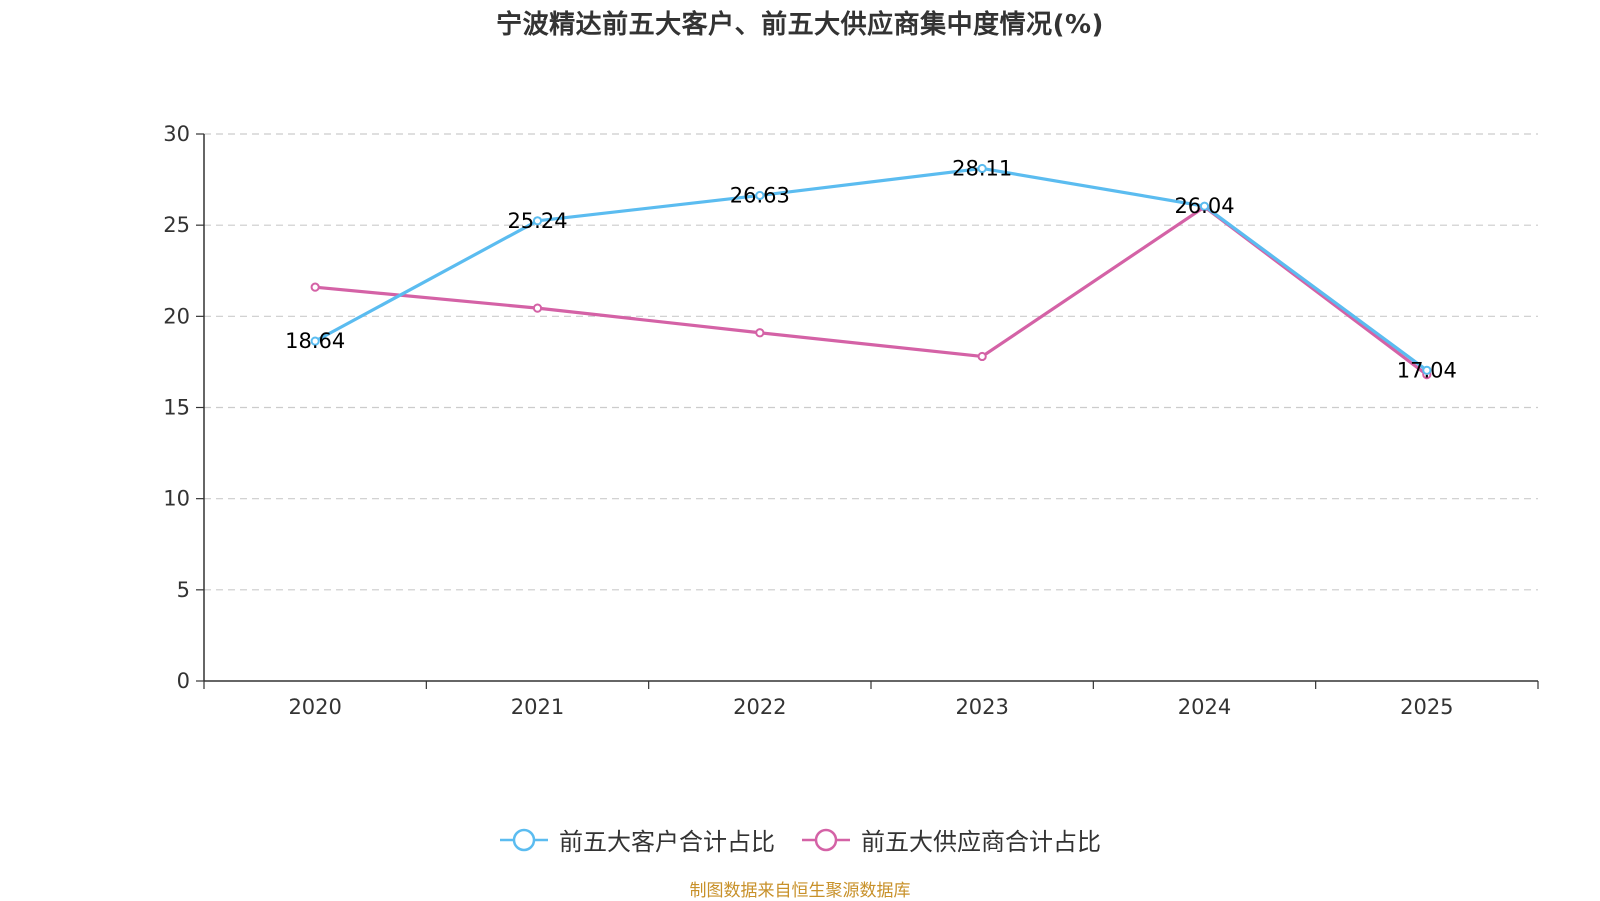 Image resolution: width=1600 pixels, height=901 pixels. Describe the element at coordinates (800, 839) in the screenshot. I see `legend: 前五大客户合计占比 前五大供应商合计占比` at that location.